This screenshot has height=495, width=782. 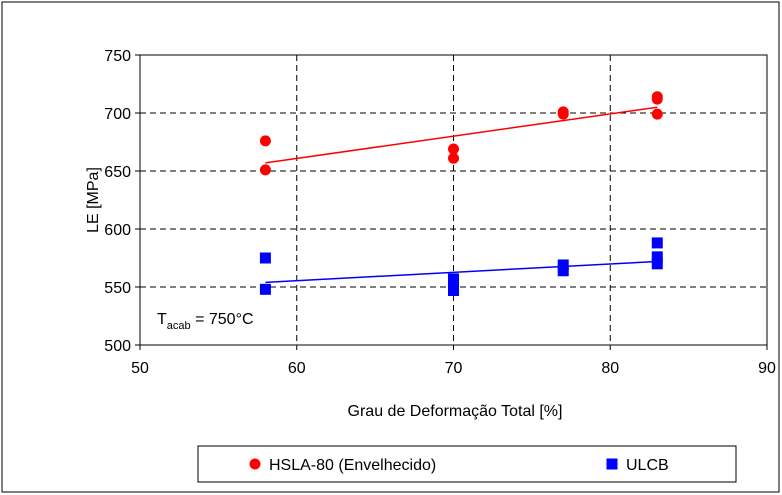 I want to click on y-tick-labels: 500 550 600 650 700 750, so click(x=122, y=201).